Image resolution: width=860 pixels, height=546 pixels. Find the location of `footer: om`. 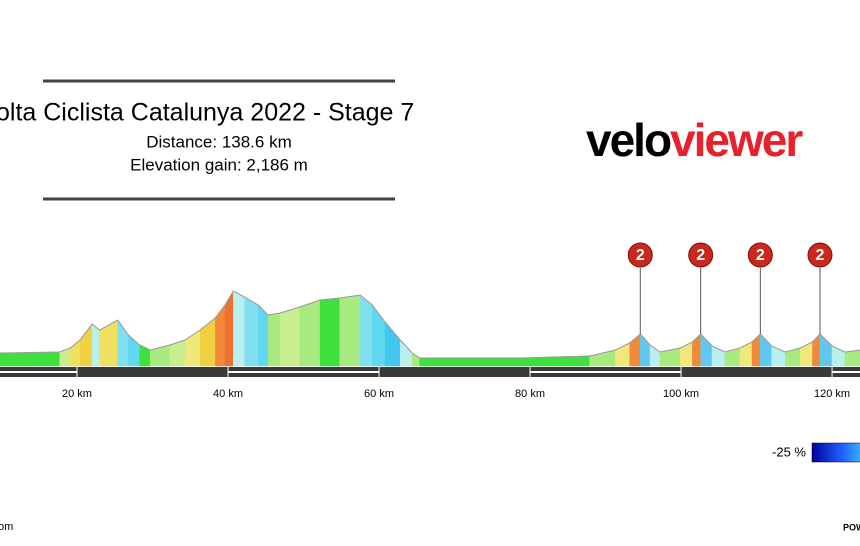

footer: om is located at coordinates (6, 527).